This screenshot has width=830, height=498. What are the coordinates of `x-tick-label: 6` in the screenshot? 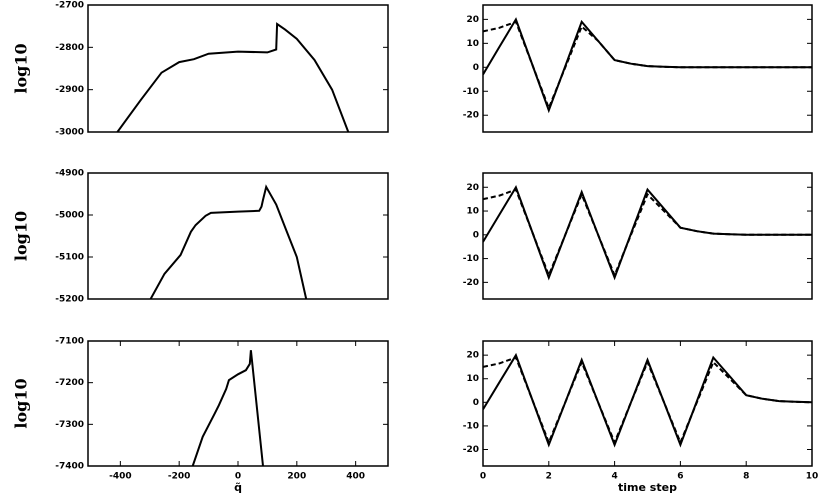 It's located at (680, 477).